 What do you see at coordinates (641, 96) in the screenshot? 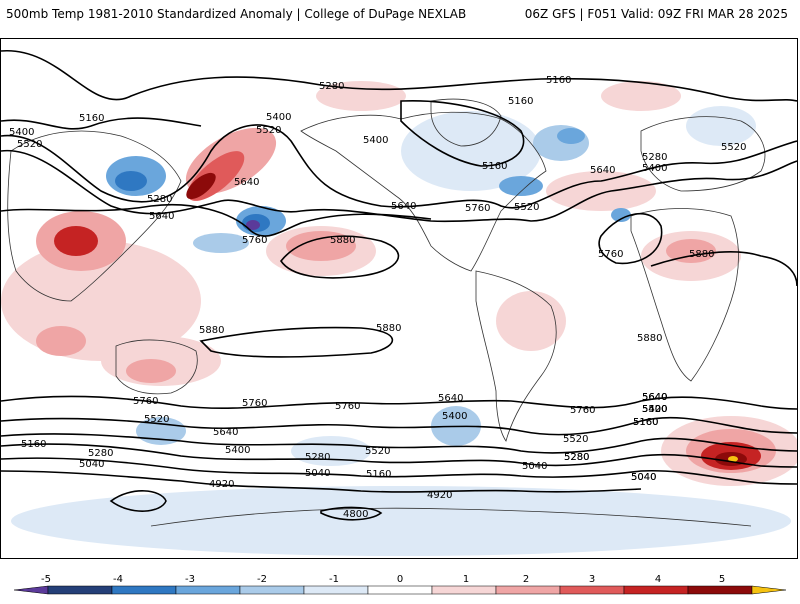
I see `arctic-warm-area` at bounding box center [641, 96].